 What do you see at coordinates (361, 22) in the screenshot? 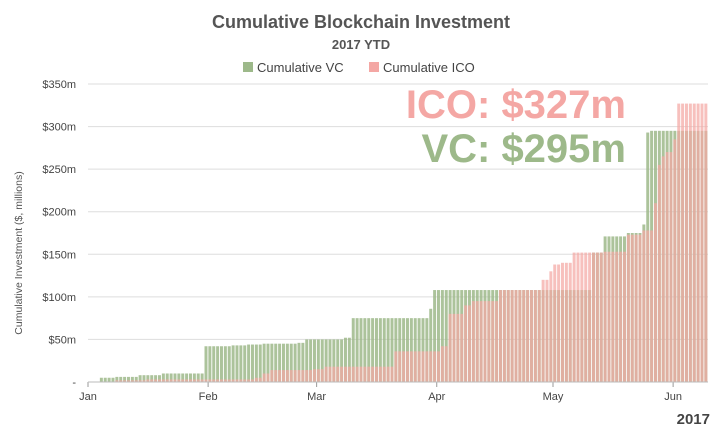
I see `chart-title: Cumulative Blockchain Investment` at bounding box center [361, 22].